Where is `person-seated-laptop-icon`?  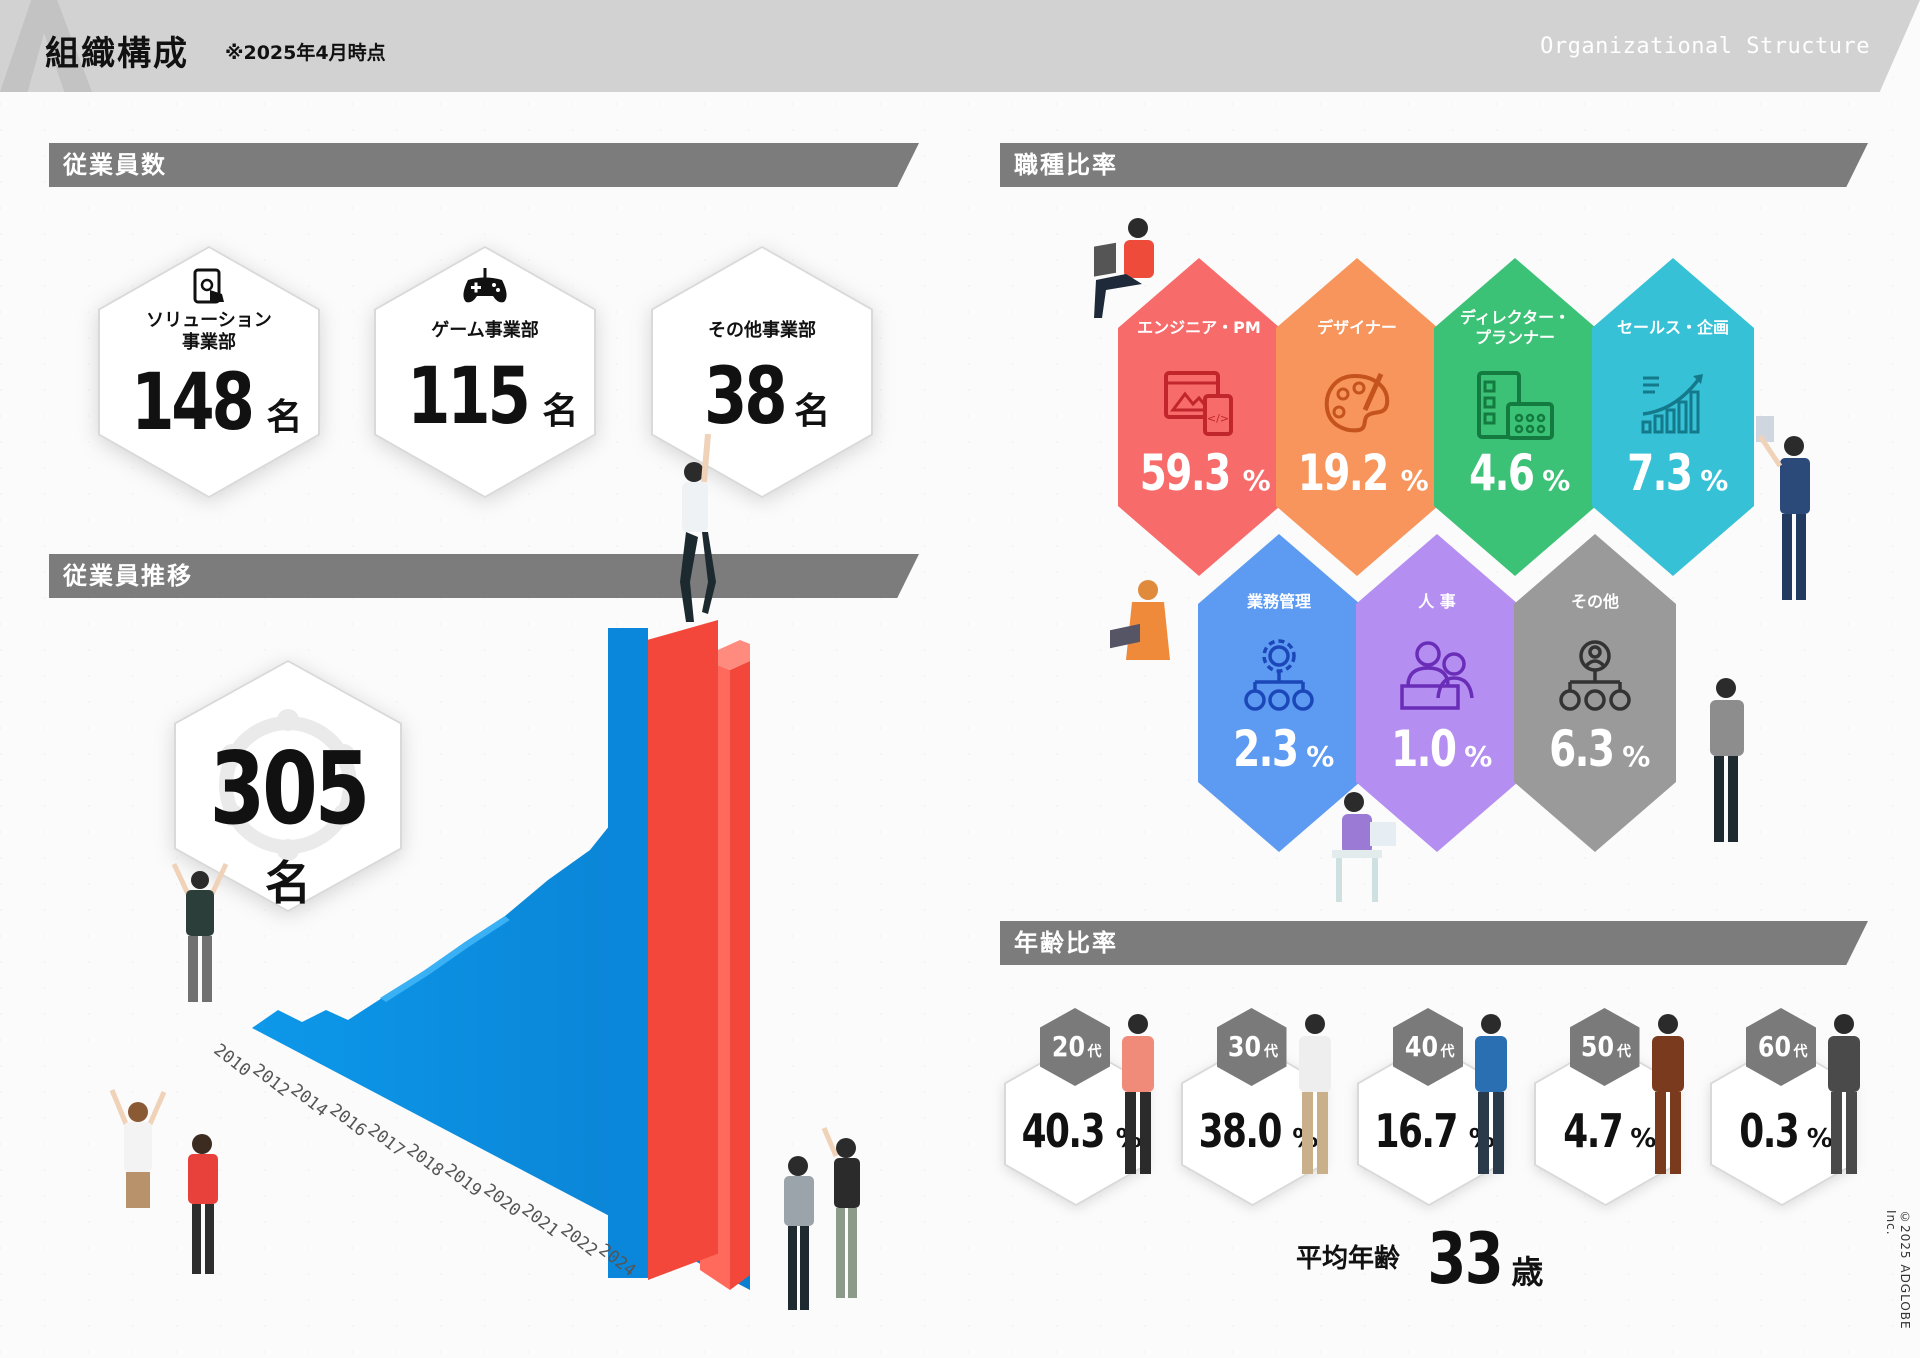
person-seated-laptop-icon is located at coordinates (1364, 847).